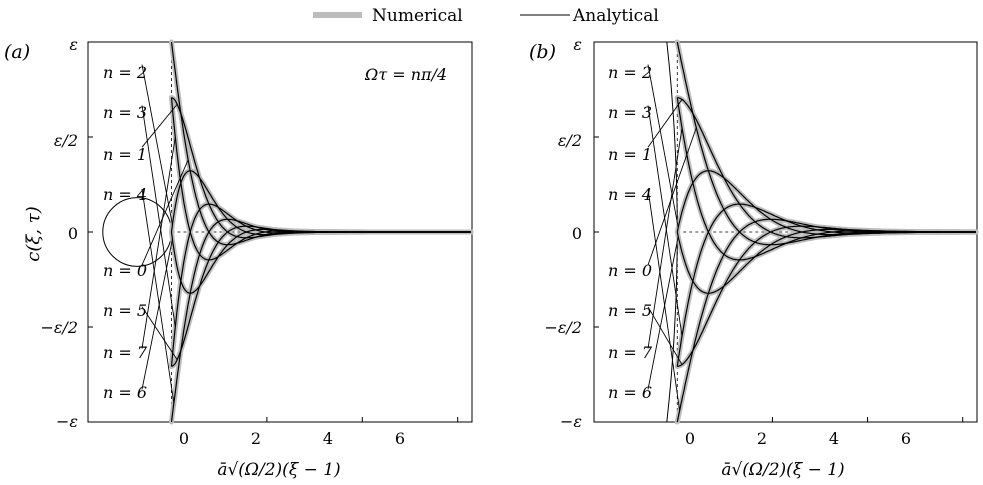  I want to click on panel-a-ytick-label-neg-half-eps: −ε/2, so click(59, 327).